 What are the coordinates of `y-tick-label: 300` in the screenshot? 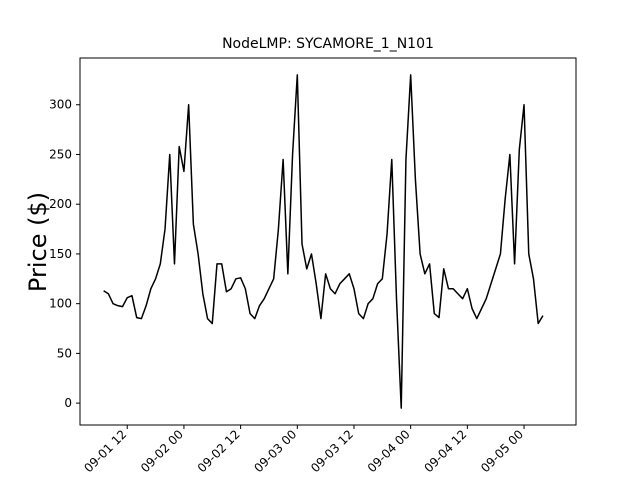 It's located at (60, 105).